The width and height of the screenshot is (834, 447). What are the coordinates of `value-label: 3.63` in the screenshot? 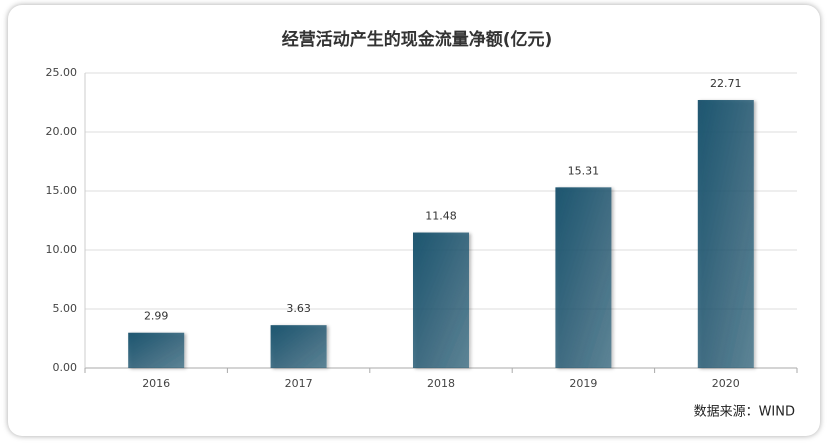 It's located at (298, 308).